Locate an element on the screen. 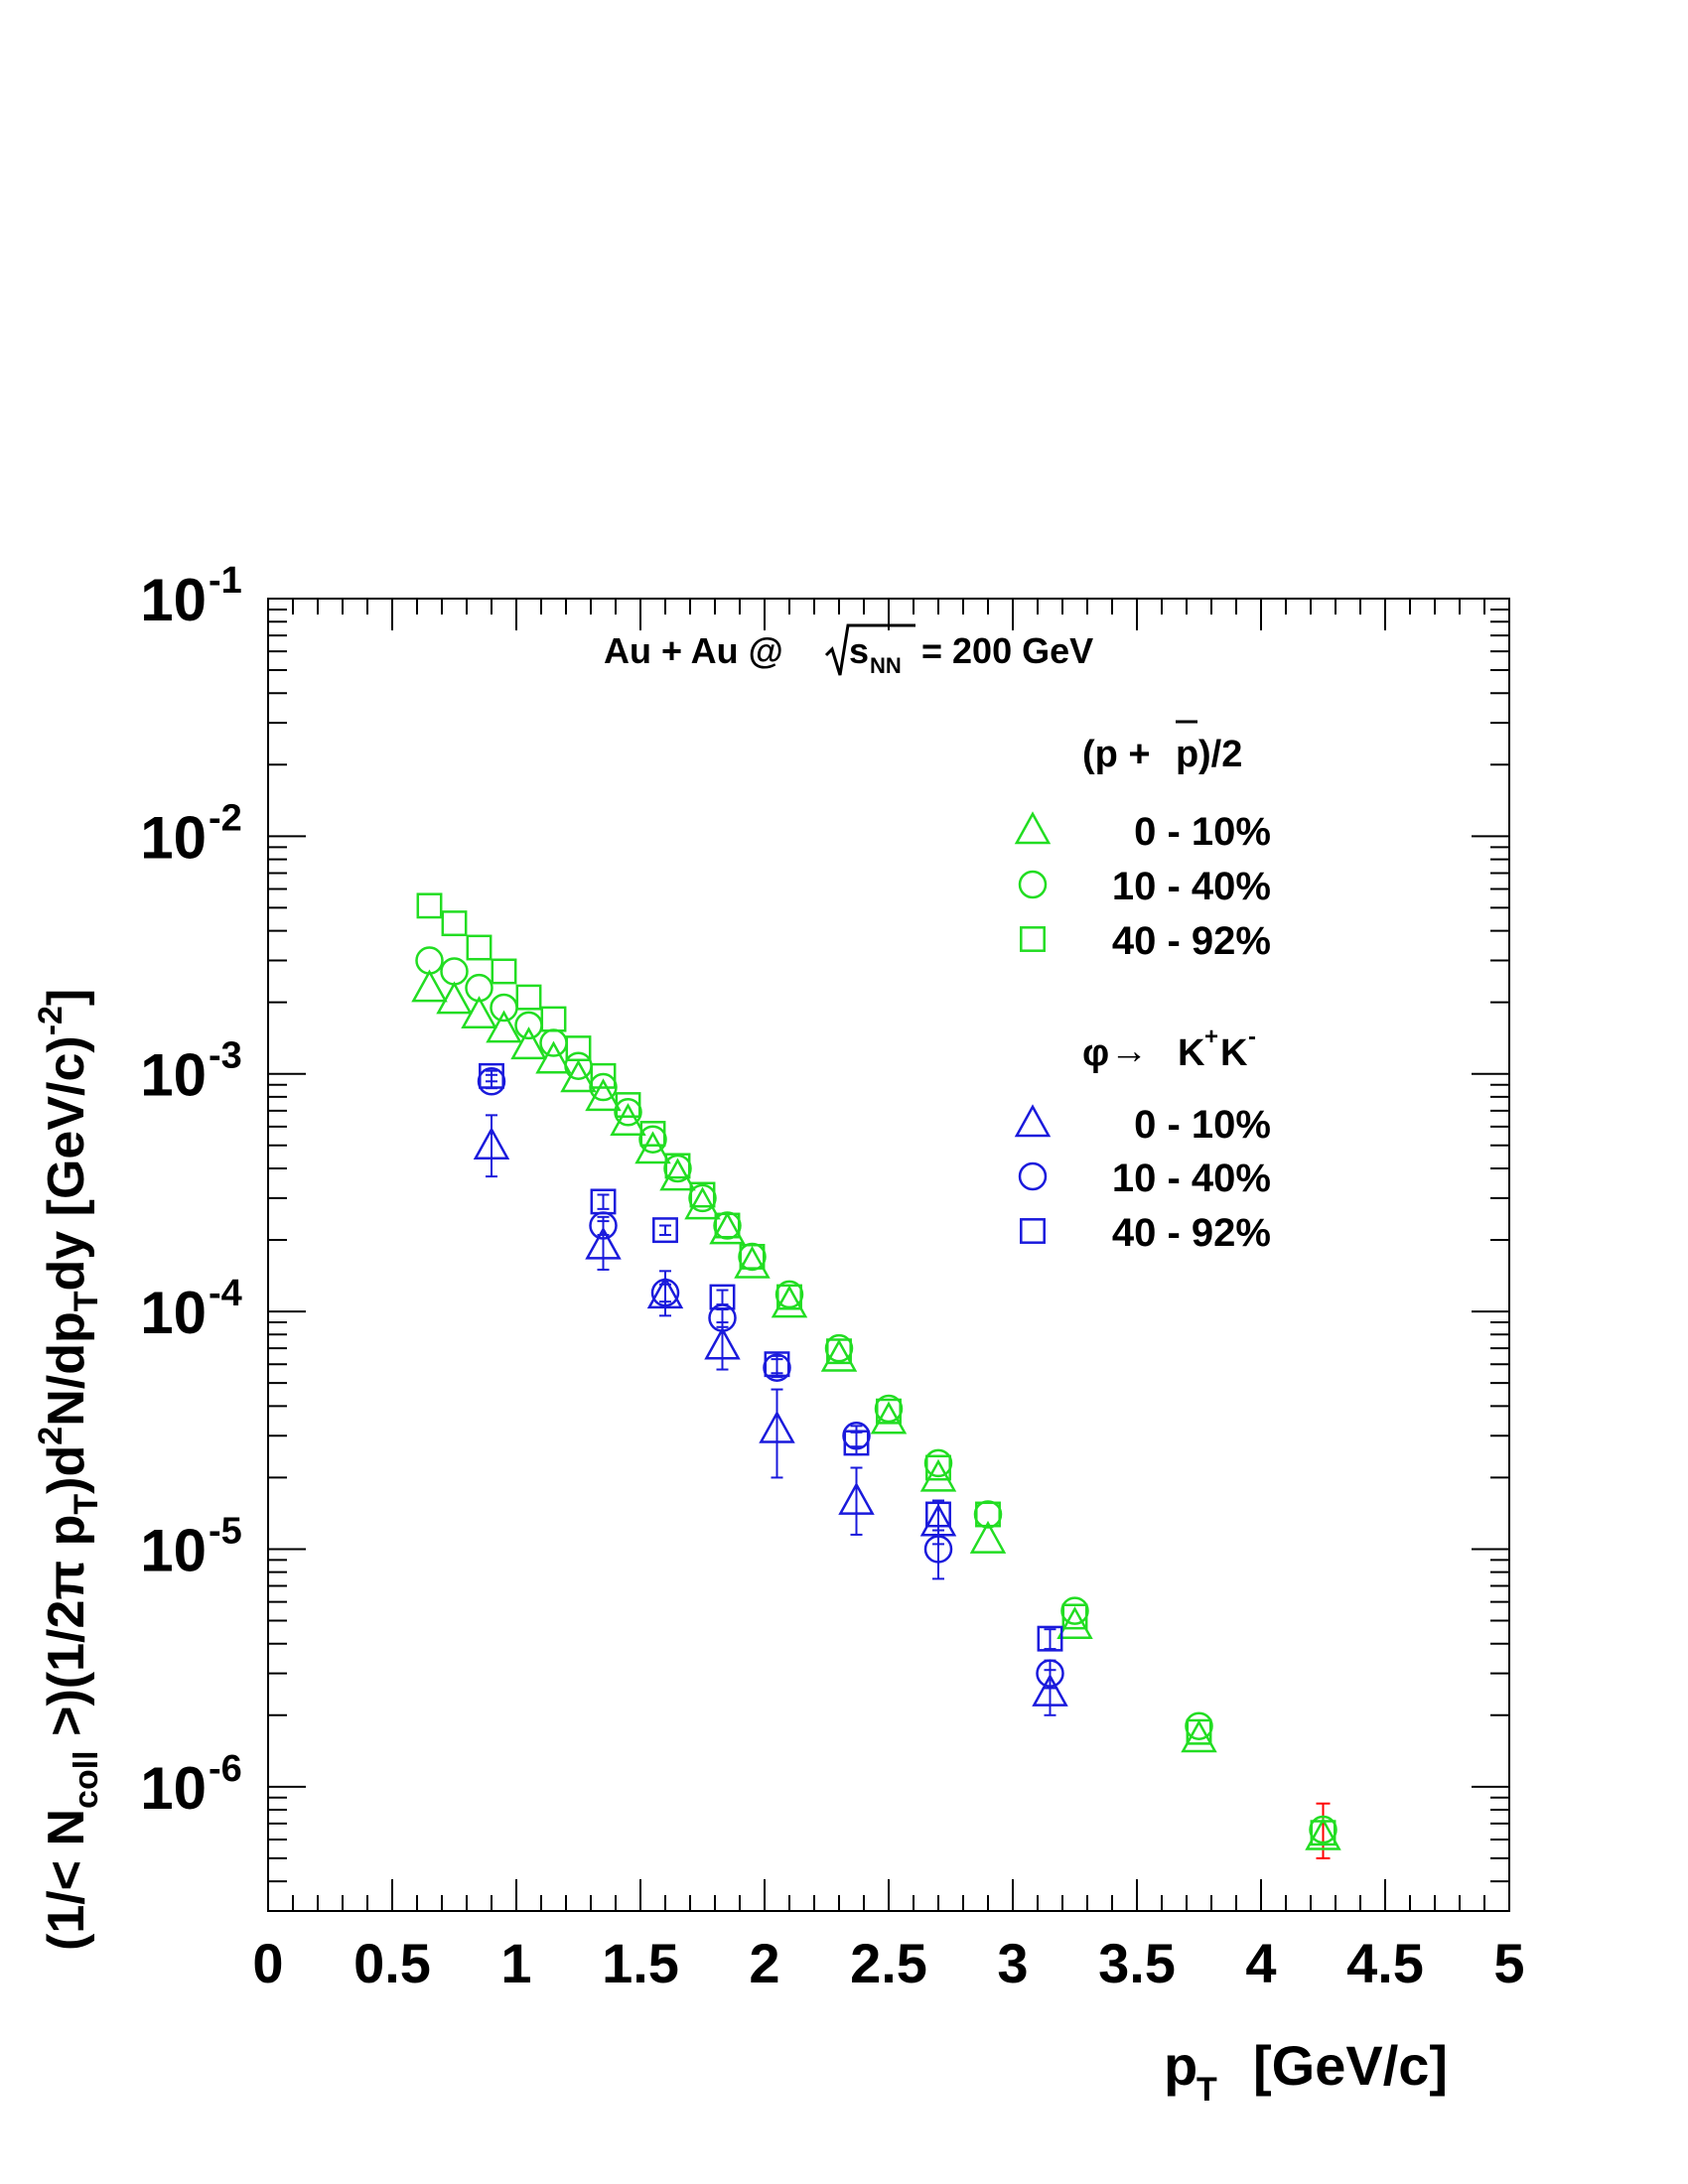 The height and width of the screenshot is (2184, 1688). legend-label: 10 - 40% is located at coordinates (1191, 886).